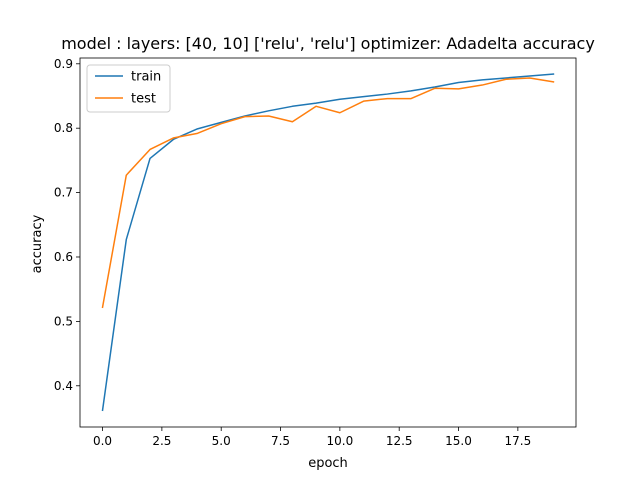 Image resolution: width=640 pixels, height=484 pixels. Describe the element at coordinates (63, 64) in the screenshot. I see `y-tick-label: 0.9` at that location.